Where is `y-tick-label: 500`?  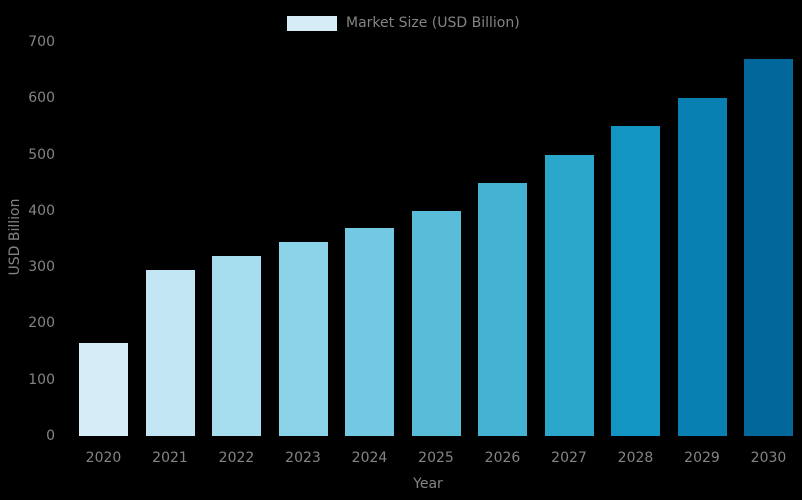
y-tick-label: 500 is located at coordinates (41, 154).